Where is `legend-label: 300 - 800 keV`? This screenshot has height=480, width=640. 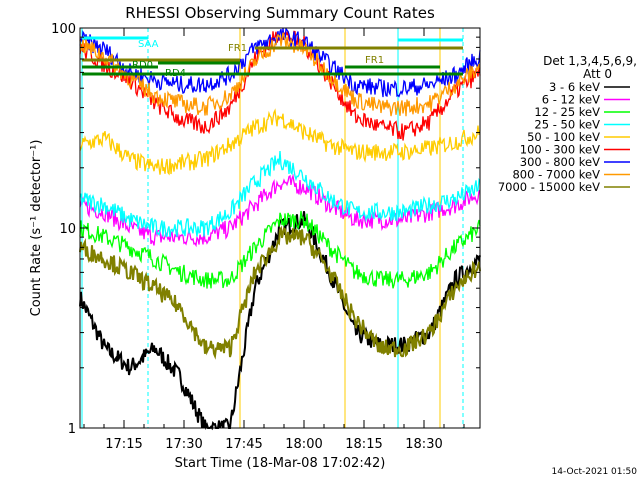
legend-label: 300 - 800 keV is located at coordinates (560, 162).